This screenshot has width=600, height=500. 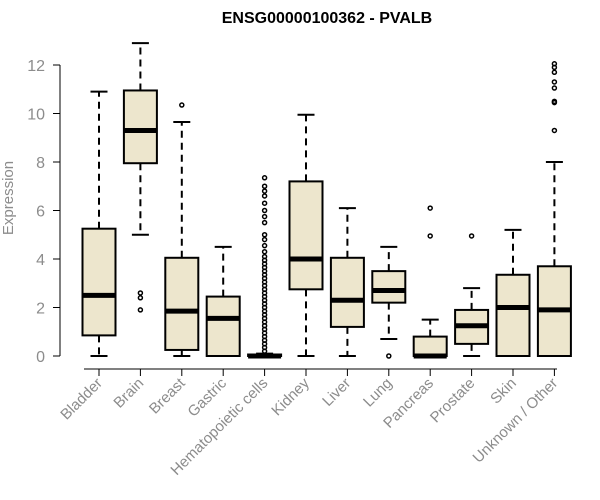 What do you see at coordinates (453, 401) in the screenshot?
I see `x-tick-label: Prostate` at bounding box center [453, 401].